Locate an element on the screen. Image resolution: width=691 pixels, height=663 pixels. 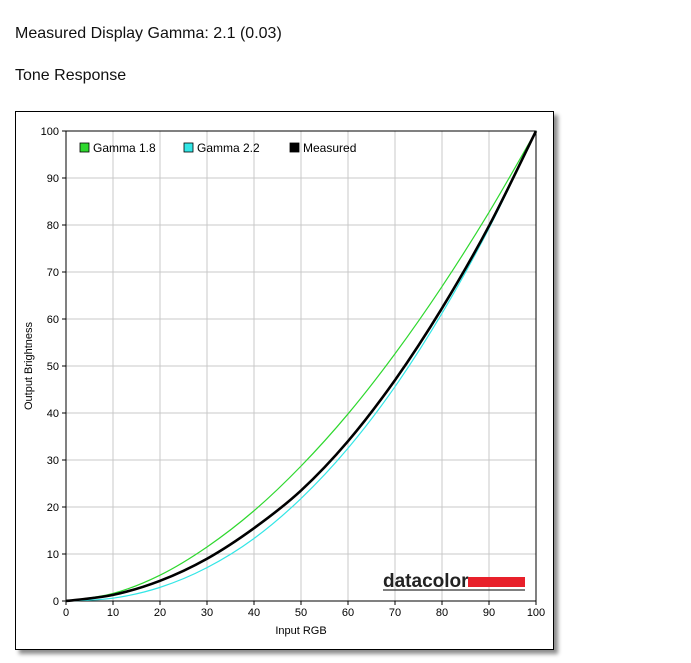
logo-text: datacolor is located at coordinates (426, 581).